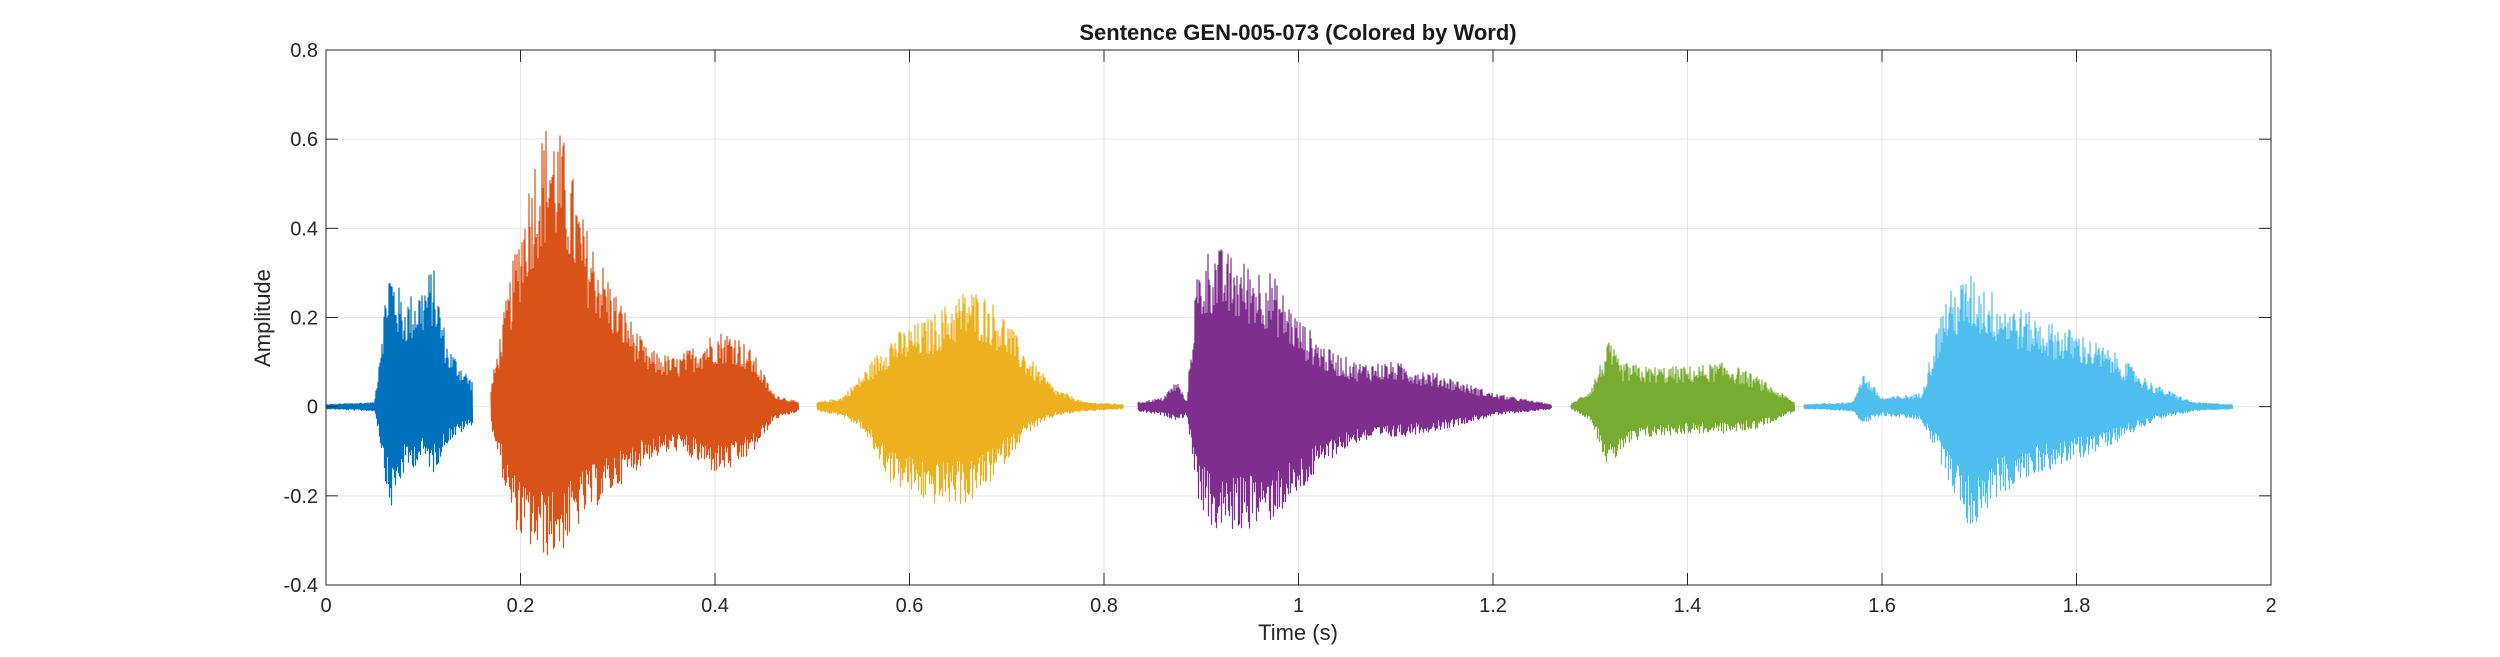  Describe the element at coordinates (910, 606) in the screenshot. I see `x-tick-label: 0.6` at that location.